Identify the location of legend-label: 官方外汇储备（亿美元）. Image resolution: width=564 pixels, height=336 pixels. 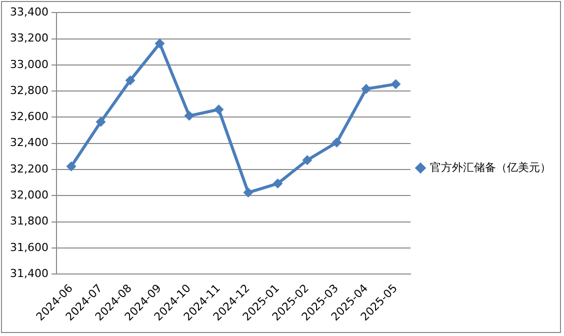
(490, 167).